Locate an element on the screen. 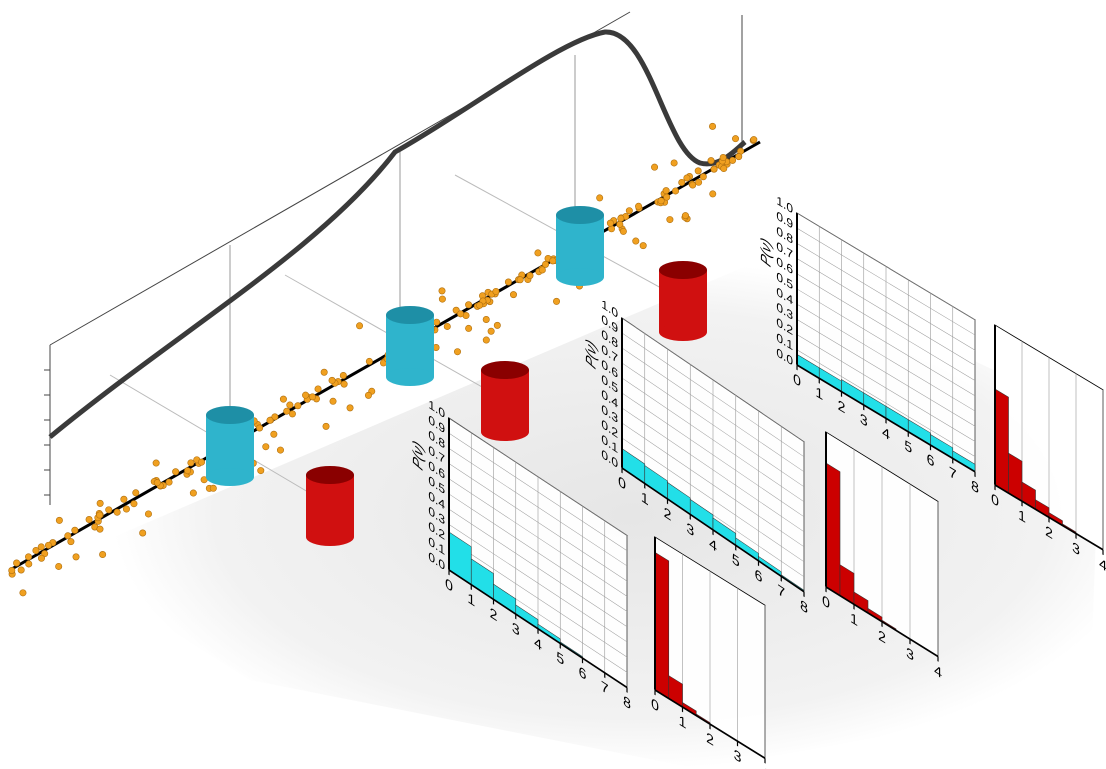 This screenshot has height=769, width=1106. x-tick-label: 1 is located at coordinates (645, 499).